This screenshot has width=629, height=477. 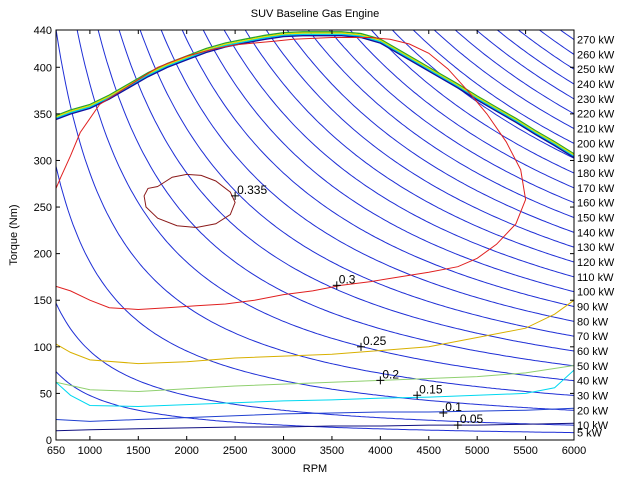 I want to click on power-label: 210 kW, so click(x=596, y=130).